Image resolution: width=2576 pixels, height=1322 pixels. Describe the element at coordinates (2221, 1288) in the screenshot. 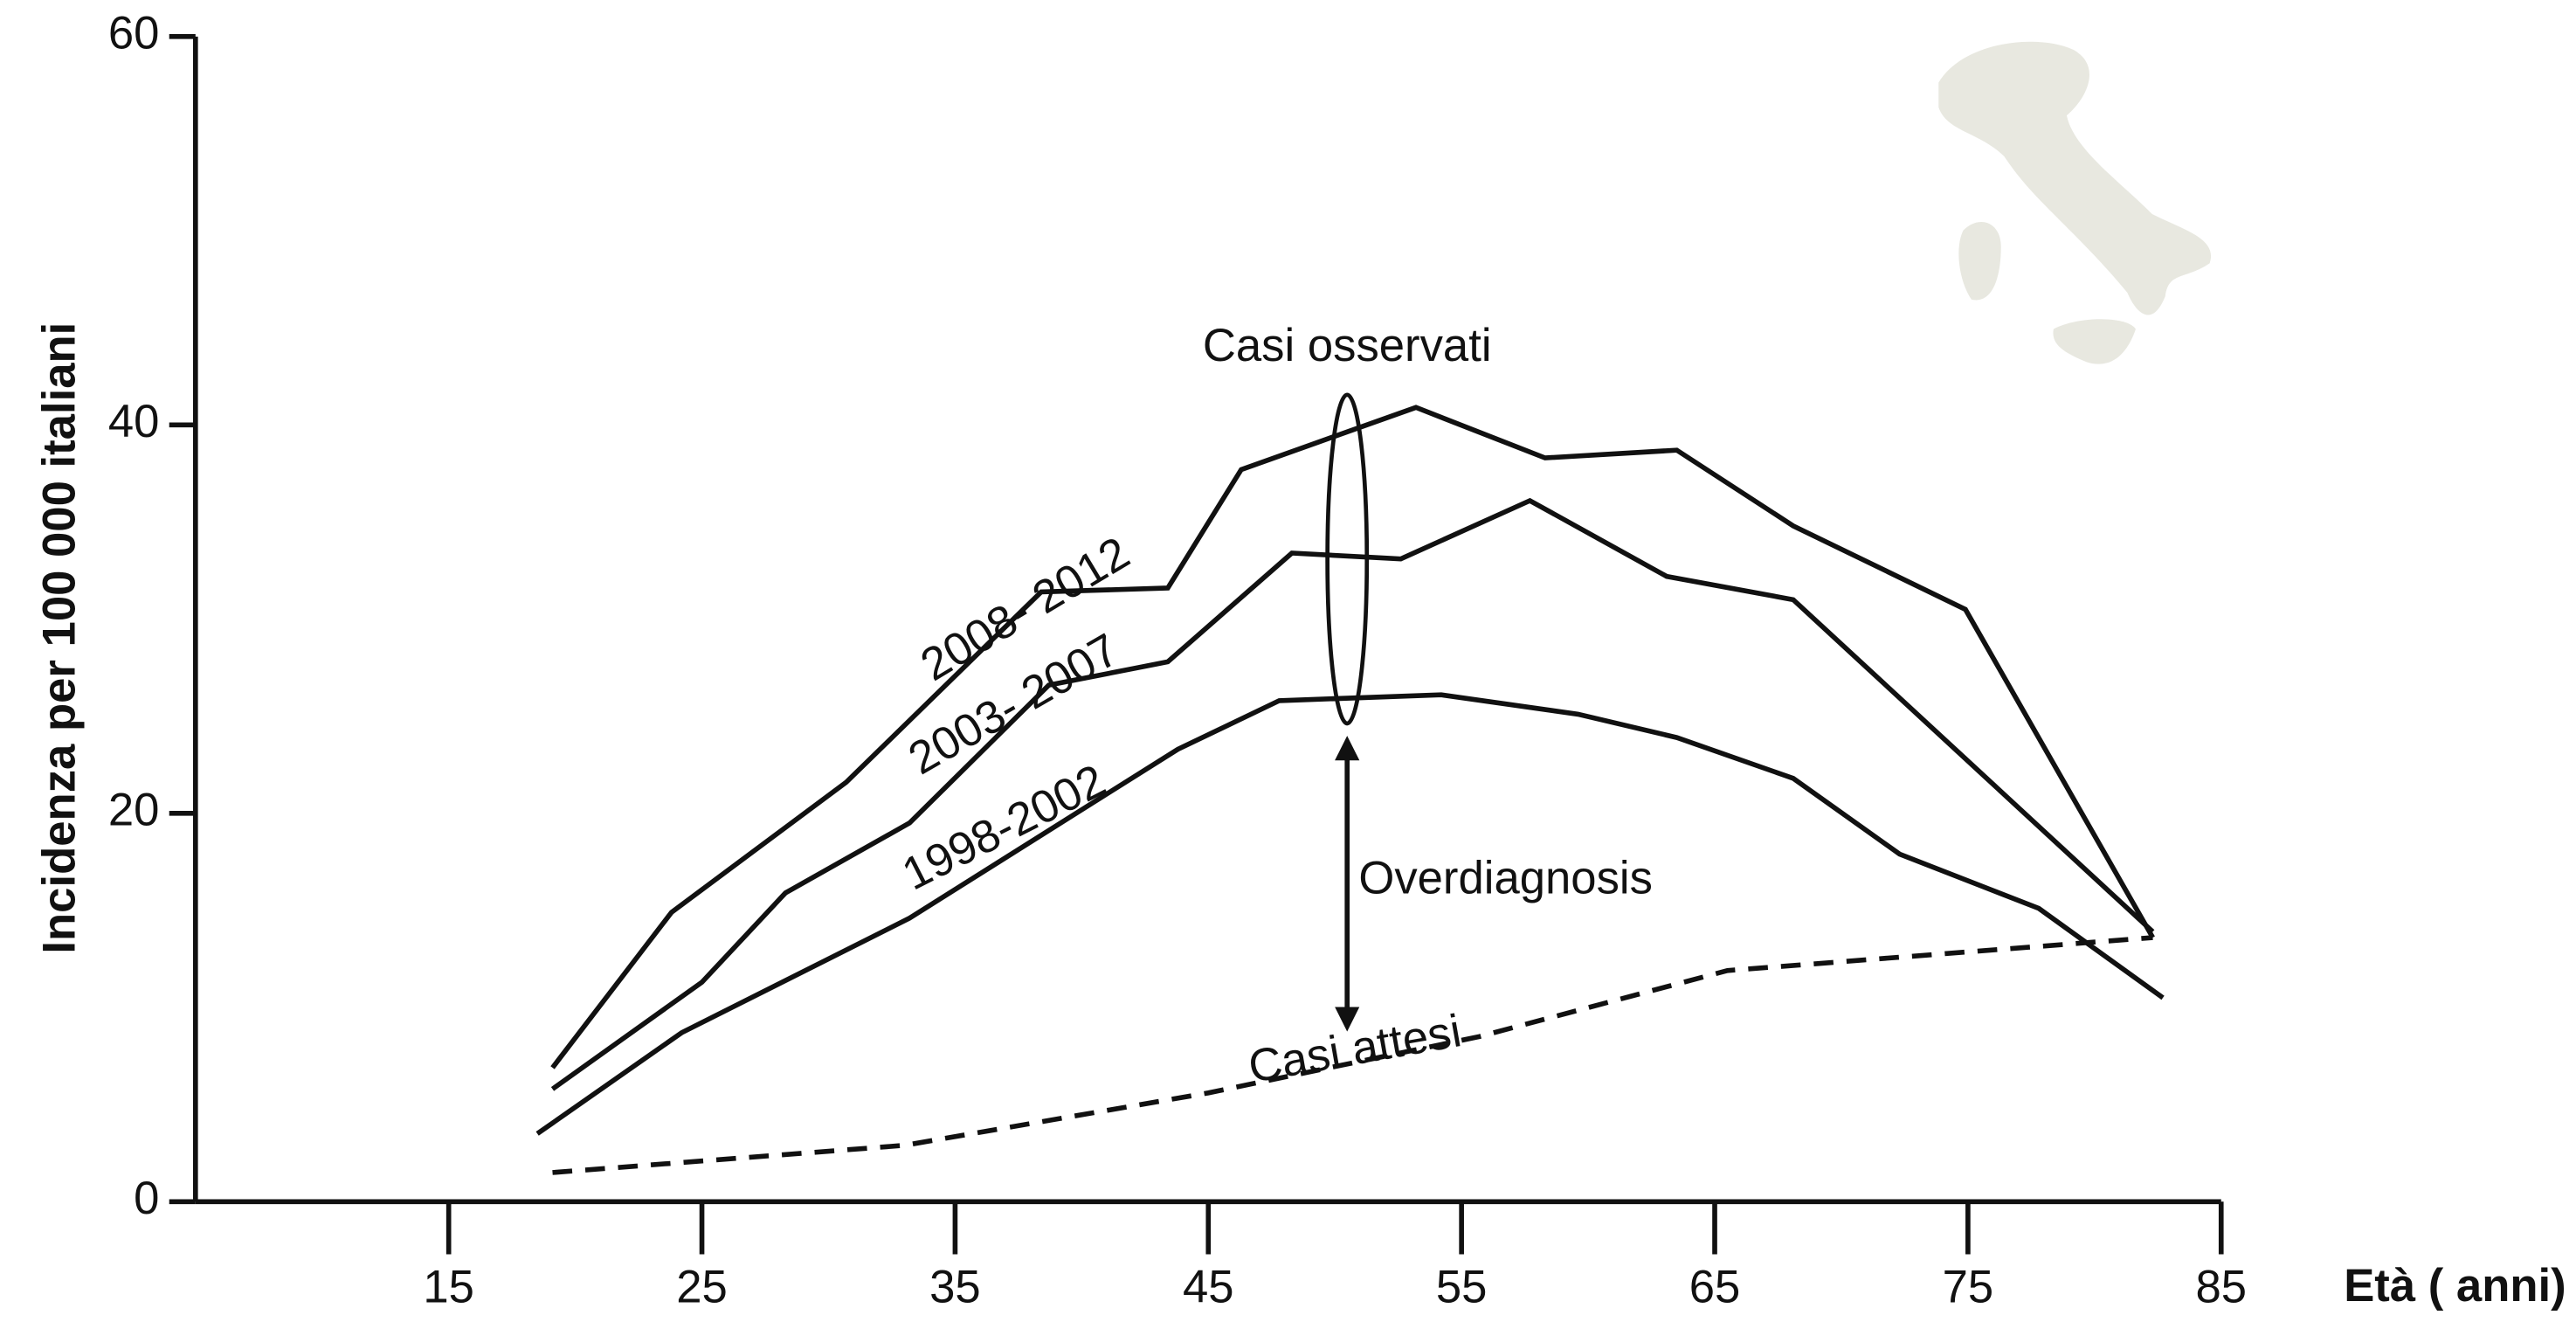

I see `x-tick-label: 85` at that location.